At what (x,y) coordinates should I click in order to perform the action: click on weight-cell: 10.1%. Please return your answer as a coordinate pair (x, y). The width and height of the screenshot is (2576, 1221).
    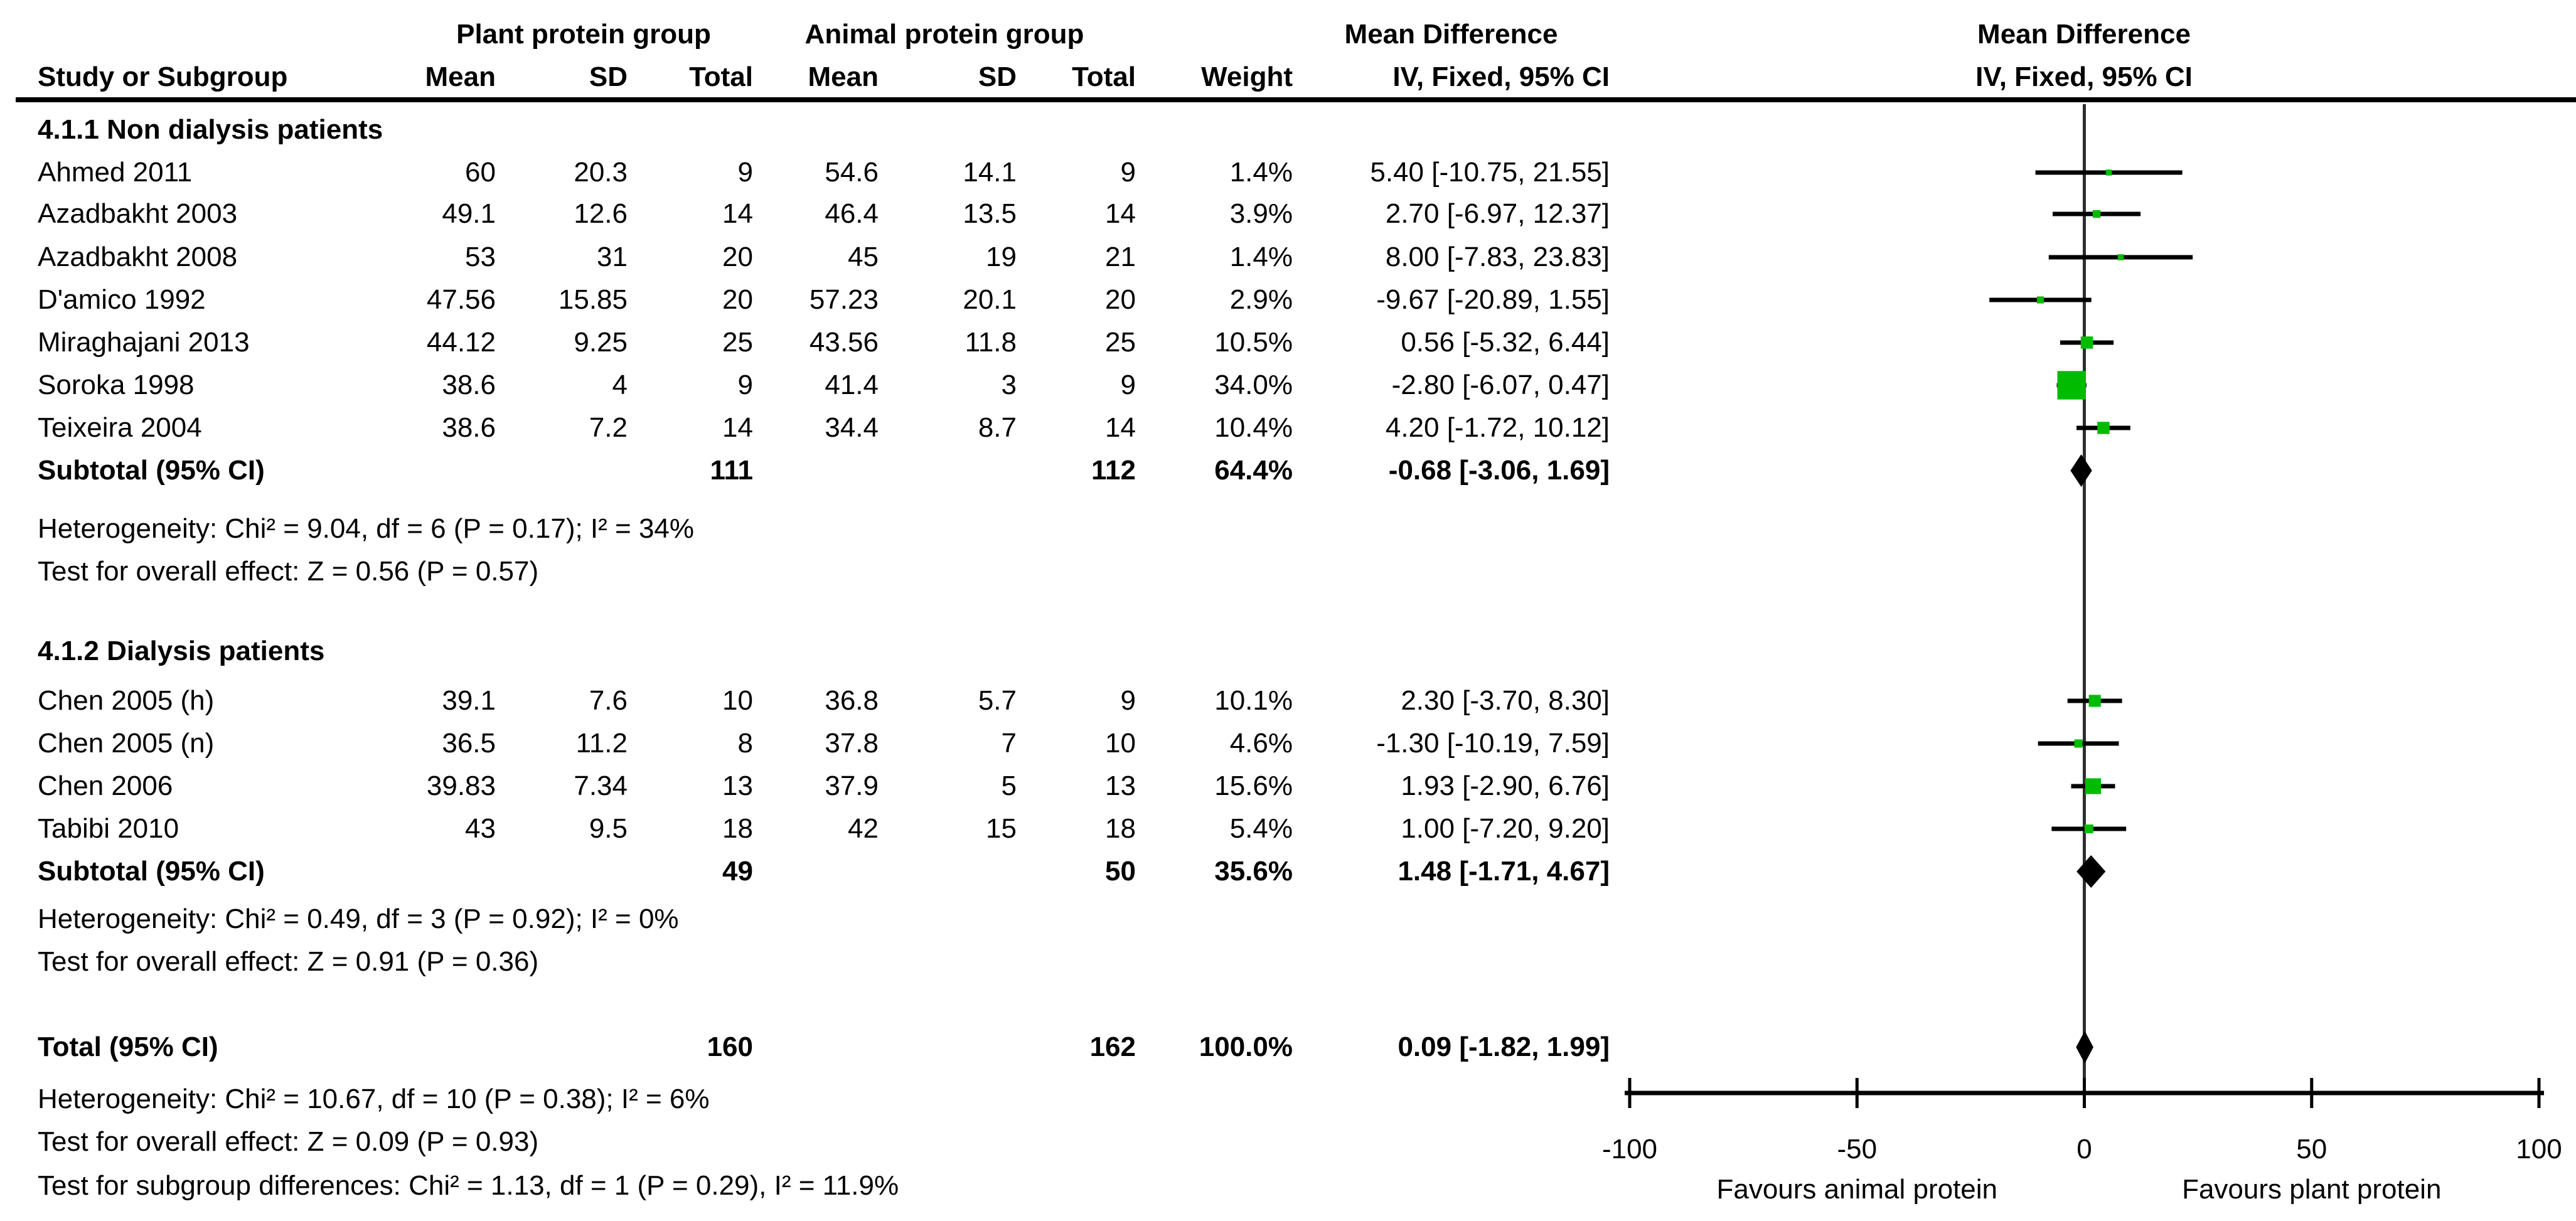
    Looking at the image, I should click on (1253, 700).